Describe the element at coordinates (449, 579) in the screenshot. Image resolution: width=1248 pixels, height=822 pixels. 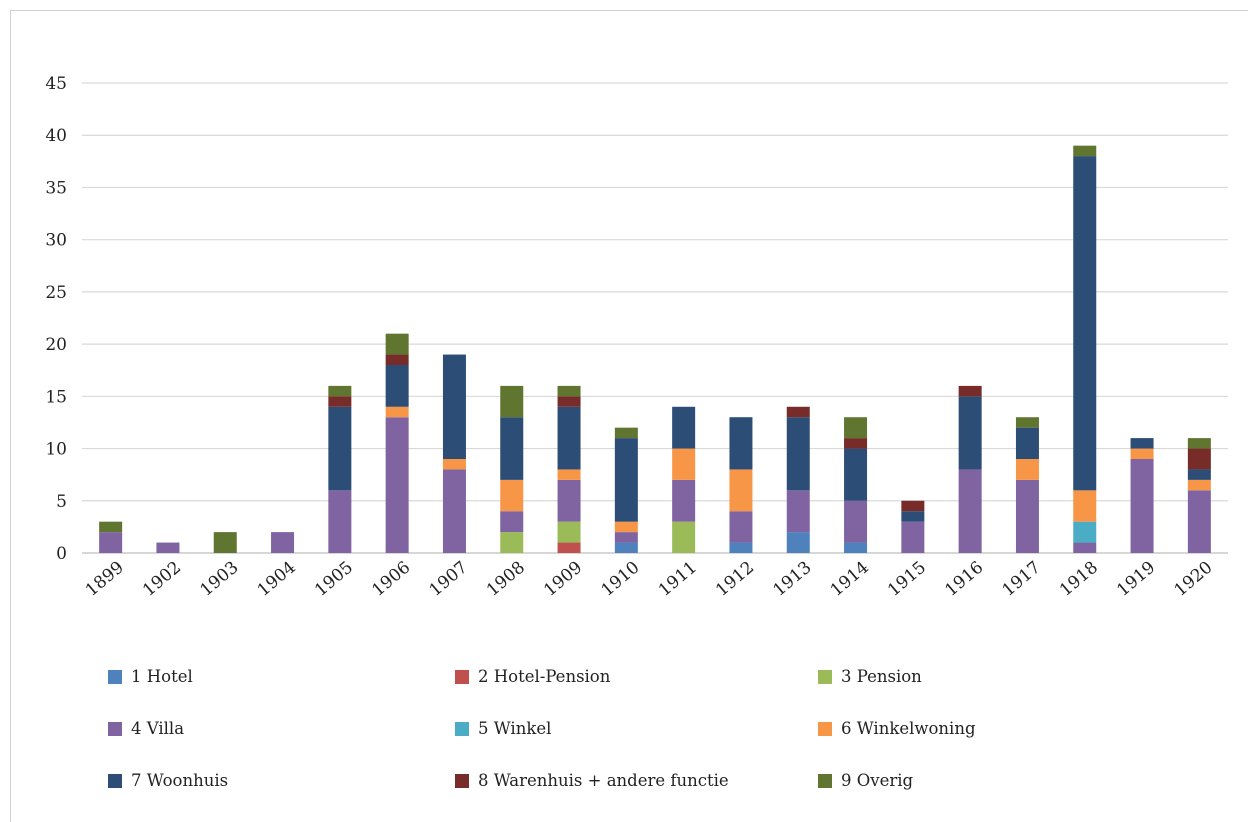
I see `x-tick-label: 1907` at that location.